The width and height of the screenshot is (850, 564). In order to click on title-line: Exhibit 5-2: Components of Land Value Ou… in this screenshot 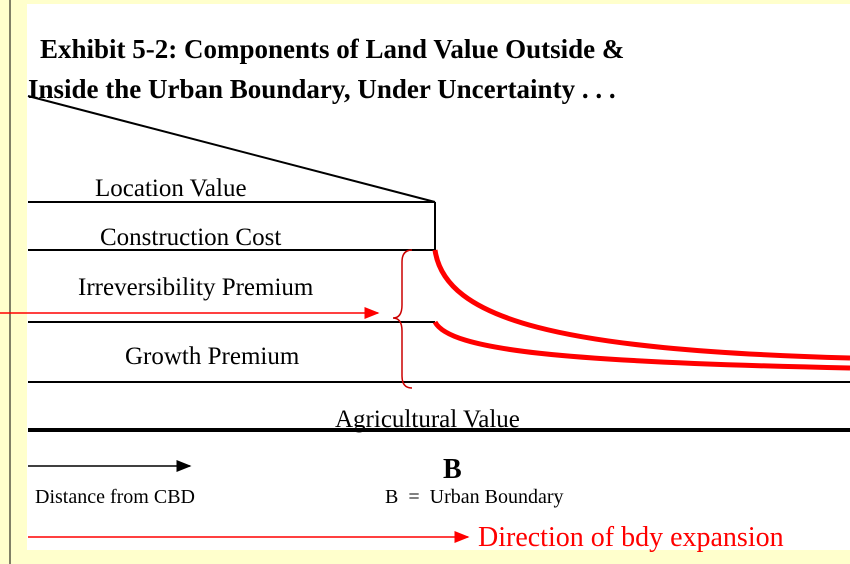, I will do `click(332, 49)`.